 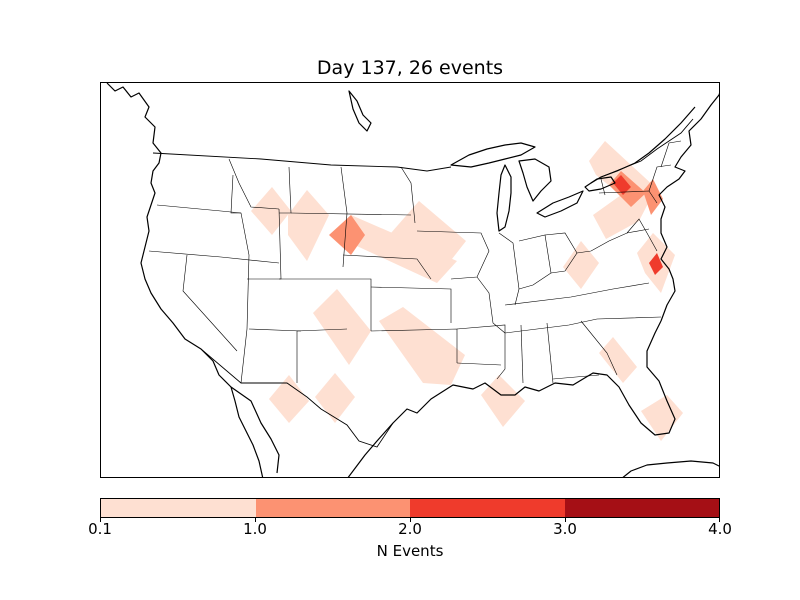 What do you see at coordinates (662, 418) in the screenshot?
I see `event-area-florida-south` at bounding box center [662, 418].